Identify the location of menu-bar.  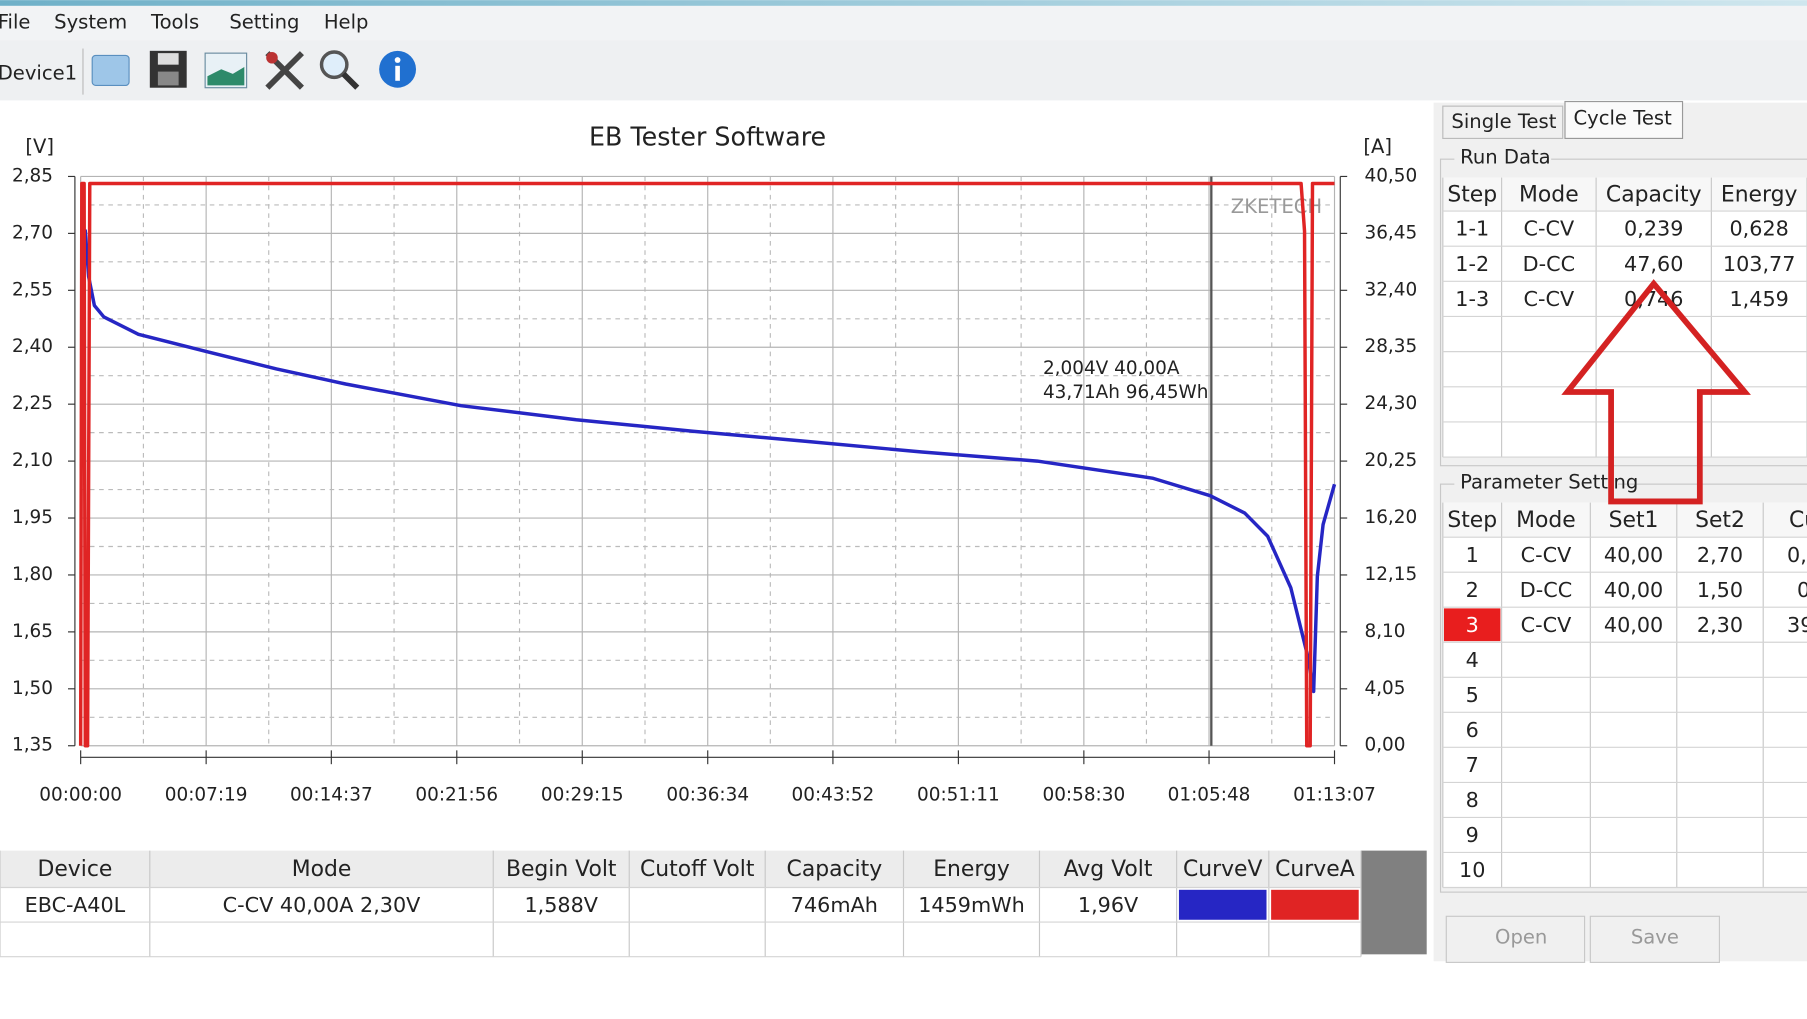
(903, 23).